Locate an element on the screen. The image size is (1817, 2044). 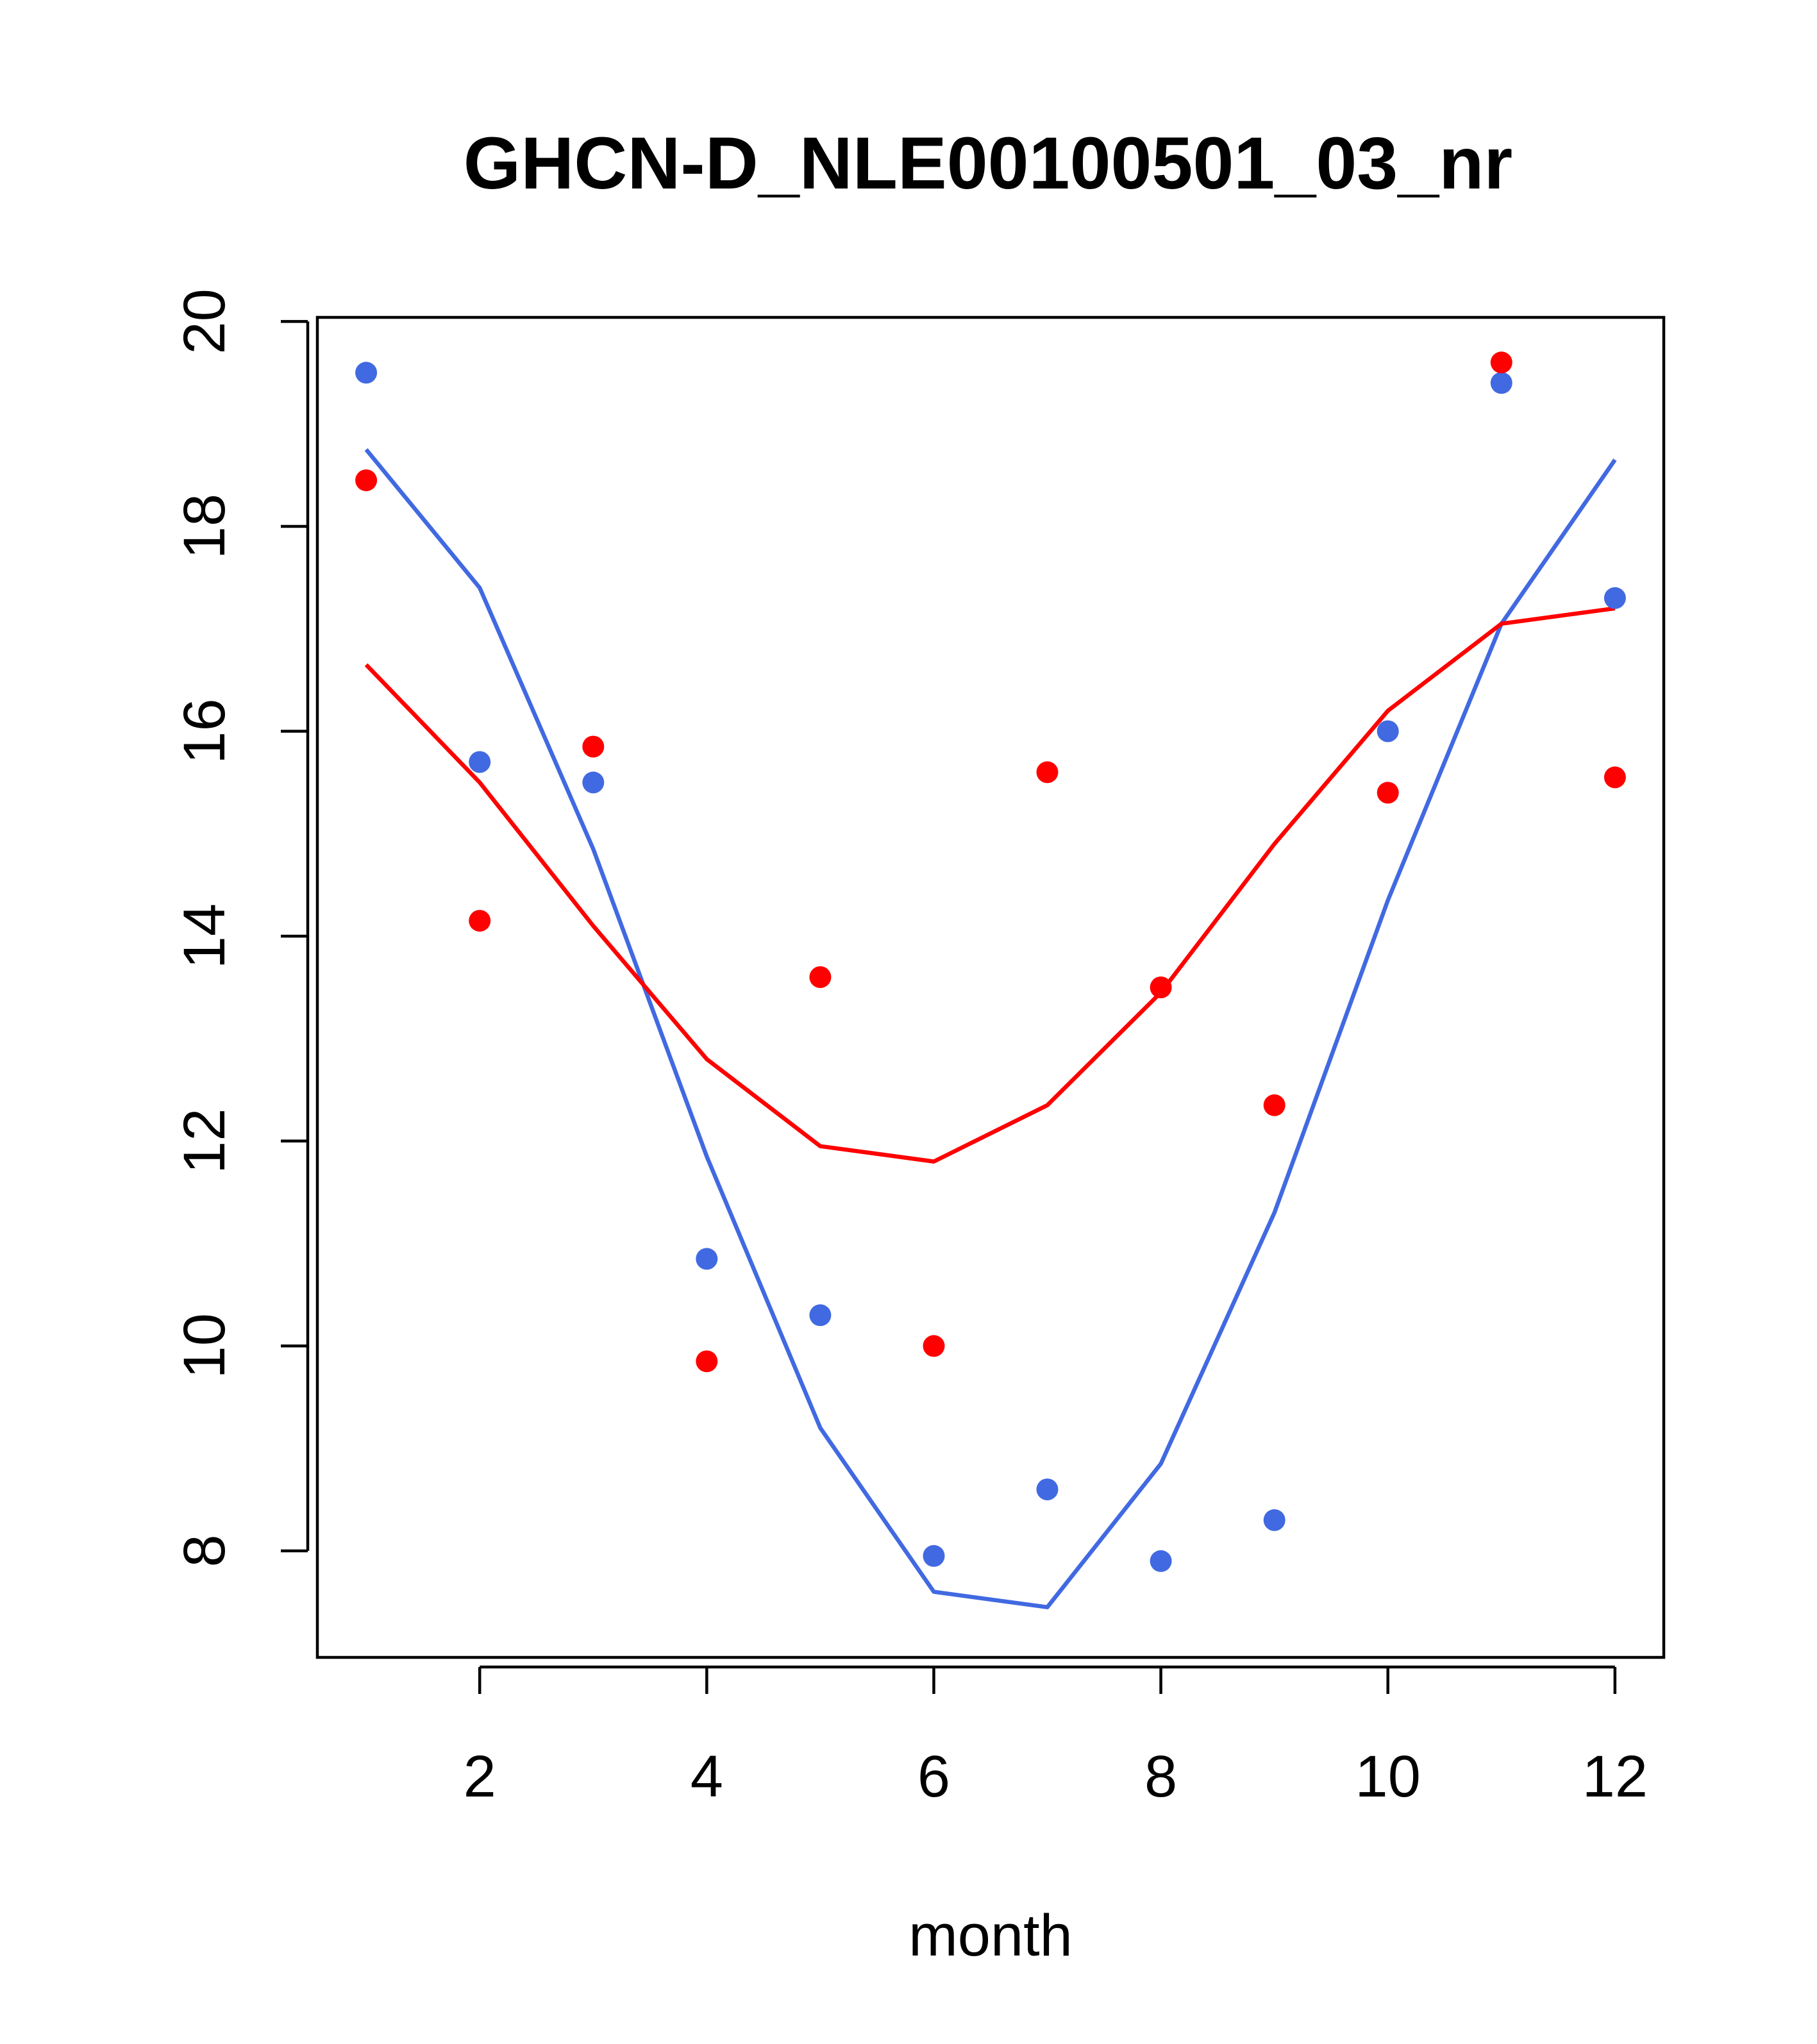
y-tick-label: 10 is located at coordinates (204, 1345).